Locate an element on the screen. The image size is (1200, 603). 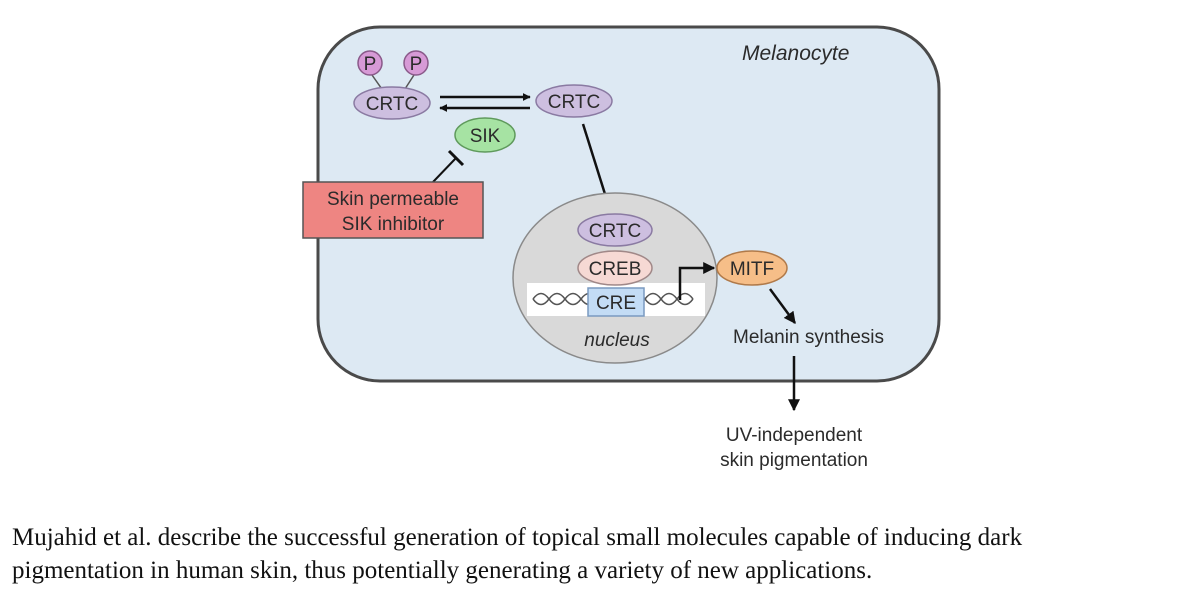
cre-box is located at coordinates (616, 302).